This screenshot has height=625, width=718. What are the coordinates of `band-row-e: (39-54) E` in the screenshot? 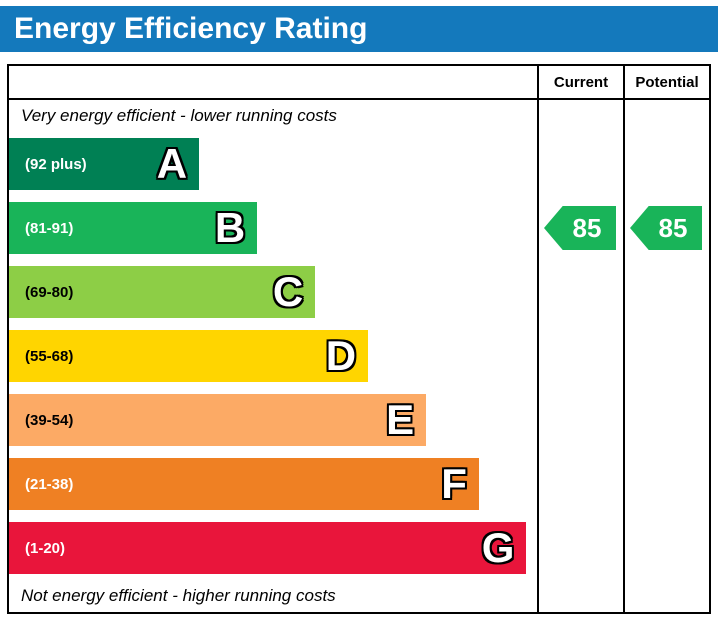 It's located at (273, 420).